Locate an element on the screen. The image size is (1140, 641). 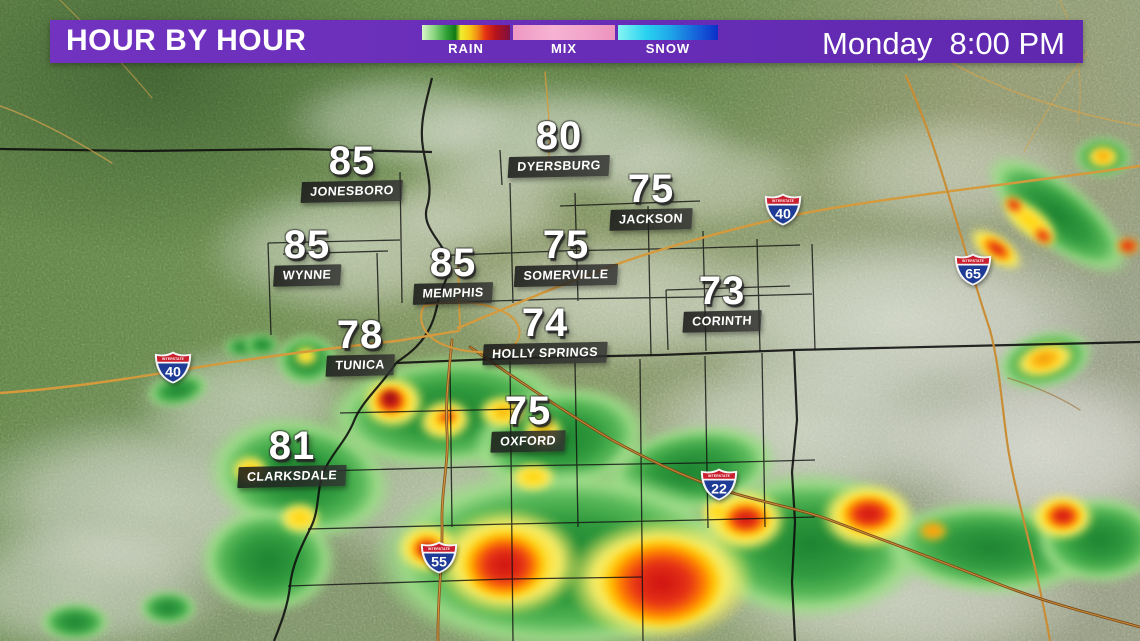
interstate-shield-icon: INTERSTATE 55 is located at coordinates (439, 557).